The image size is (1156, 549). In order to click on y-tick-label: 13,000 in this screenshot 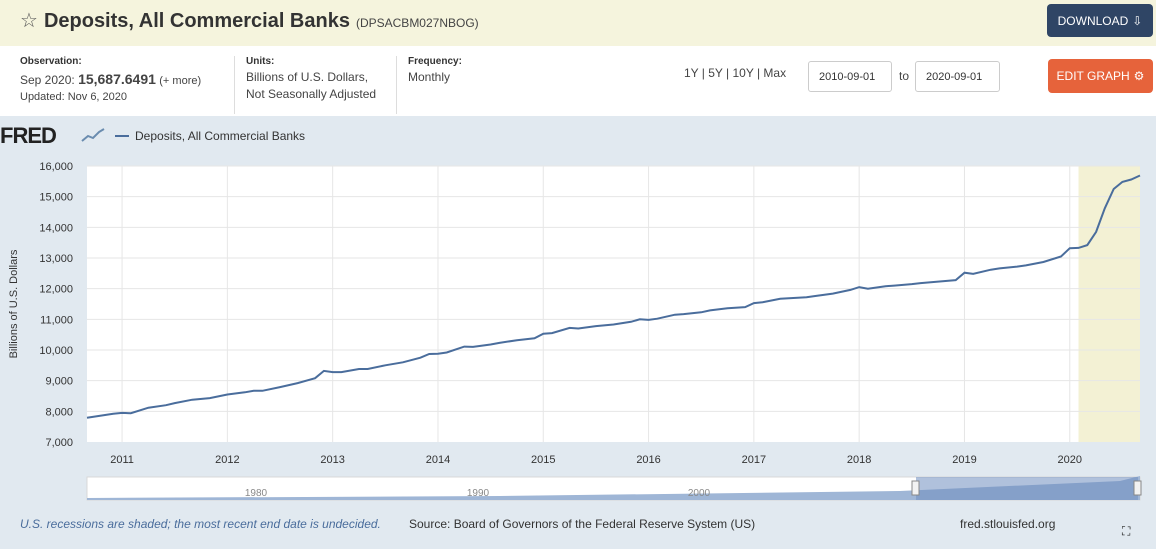, I will do `click(56, 259)`.